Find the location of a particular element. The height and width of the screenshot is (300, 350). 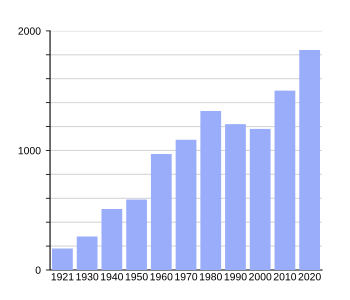

y-tick-label: 1000 is located at coordinates (29, 150).